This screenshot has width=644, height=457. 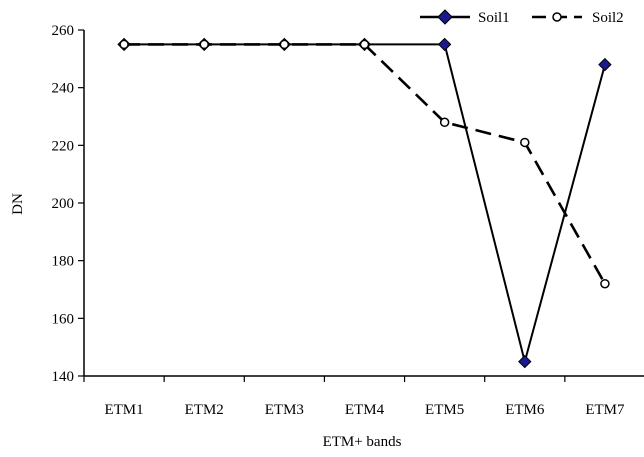 I want to click on y-tick-label: 220, so click(x=63, y=146).